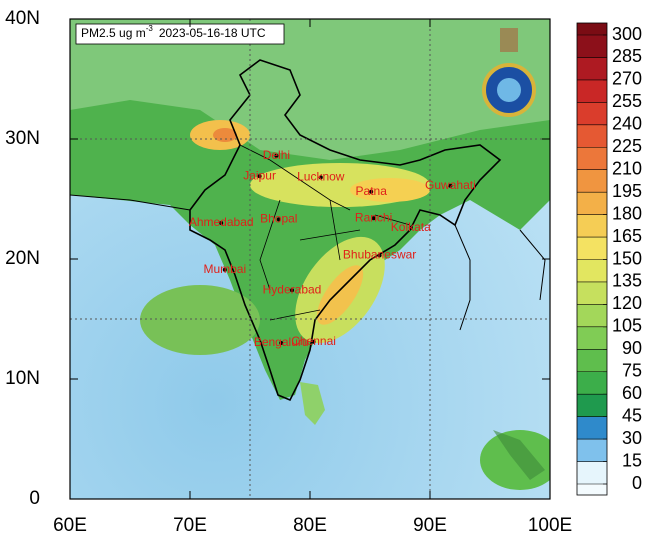 Image resolution: width=649 pixels, height=549 pixels. What do you see at coordinates (627, 168) in the screenshot?
I see `colorbar-label: 210` at bounding box center [627, 168].